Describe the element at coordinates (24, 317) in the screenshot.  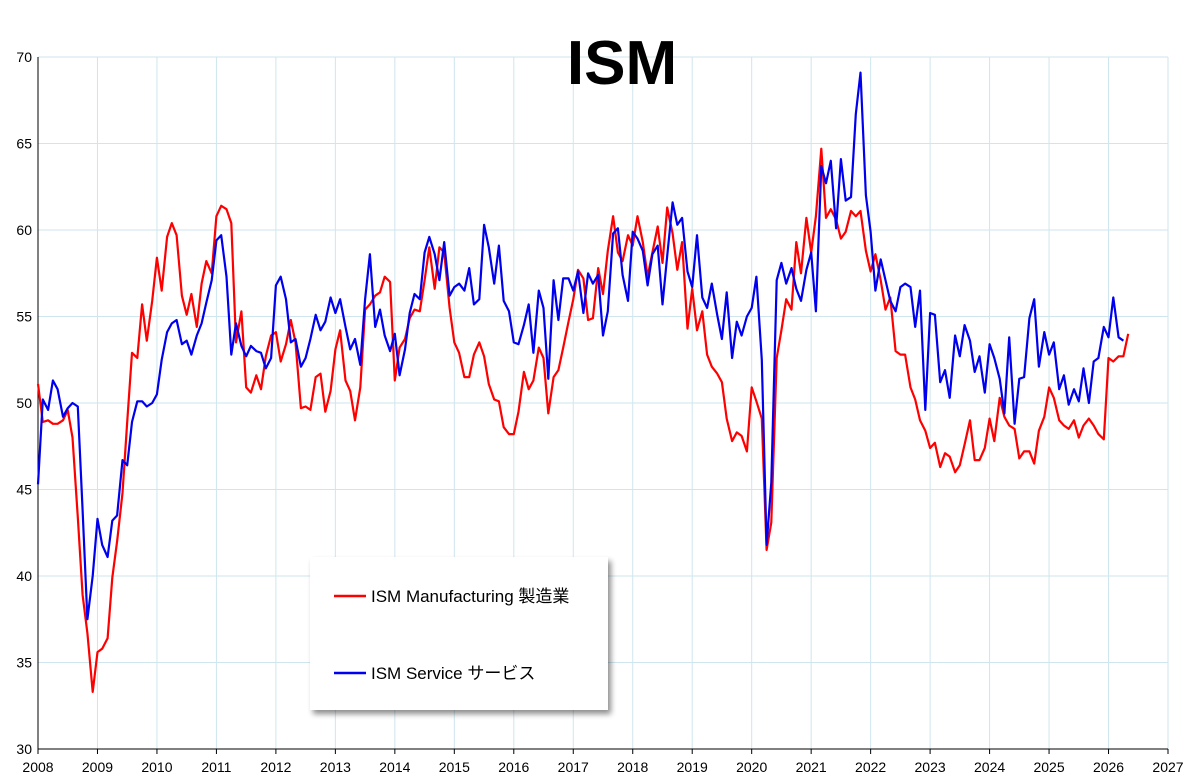
I see `y-tick-label: 55` at that location.